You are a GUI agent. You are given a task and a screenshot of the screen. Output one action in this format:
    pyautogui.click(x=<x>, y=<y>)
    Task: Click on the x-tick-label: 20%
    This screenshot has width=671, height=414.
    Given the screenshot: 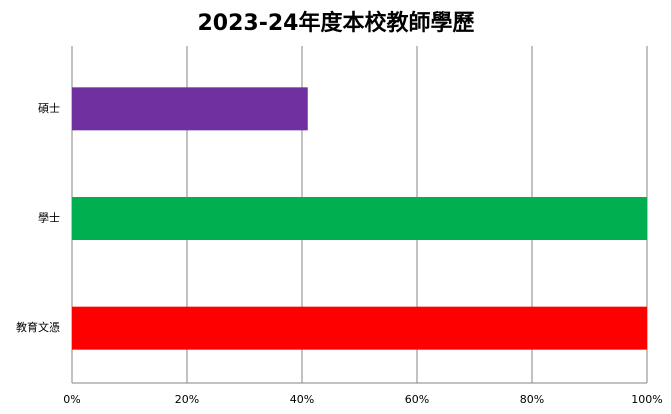 What is the action you would take?
    pyautogui.click(x=187, y=399)
    